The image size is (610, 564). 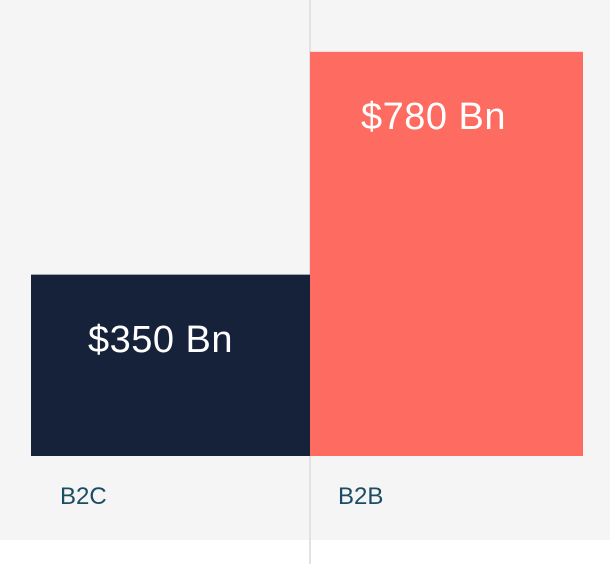 What do you see at coordinates (83, 496) in the screenshot?
I see `category-label-b2c: B2C` at bounding box center [83, 496].